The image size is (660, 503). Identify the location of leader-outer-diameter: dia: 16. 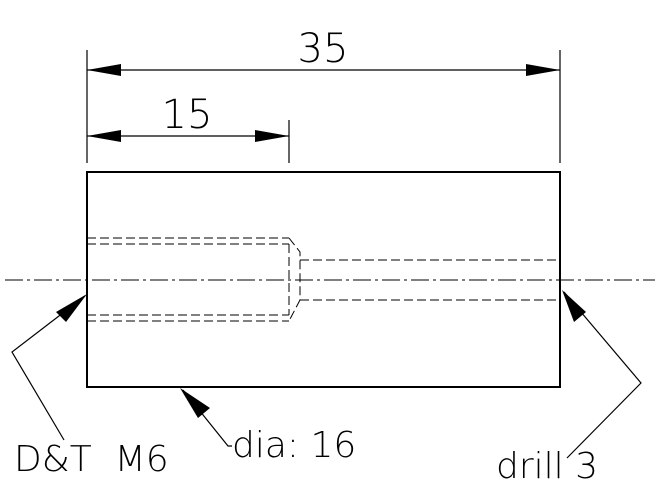
(268, 427).